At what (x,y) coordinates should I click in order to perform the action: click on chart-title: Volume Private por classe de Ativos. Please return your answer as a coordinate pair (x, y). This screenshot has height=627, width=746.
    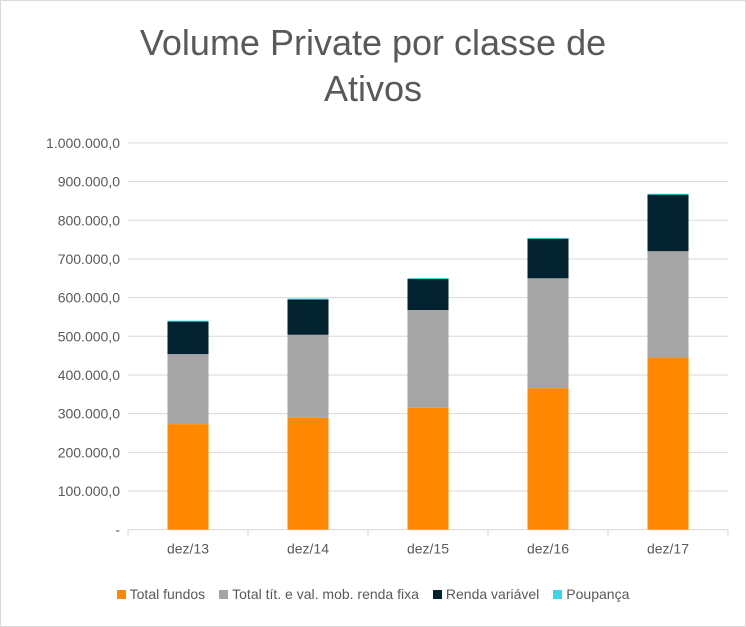
    Looking at the image, I should click on (373, 66).